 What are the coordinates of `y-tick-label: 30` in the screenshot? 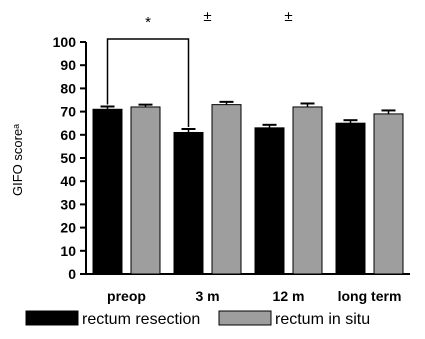 It's located at (68, 204).